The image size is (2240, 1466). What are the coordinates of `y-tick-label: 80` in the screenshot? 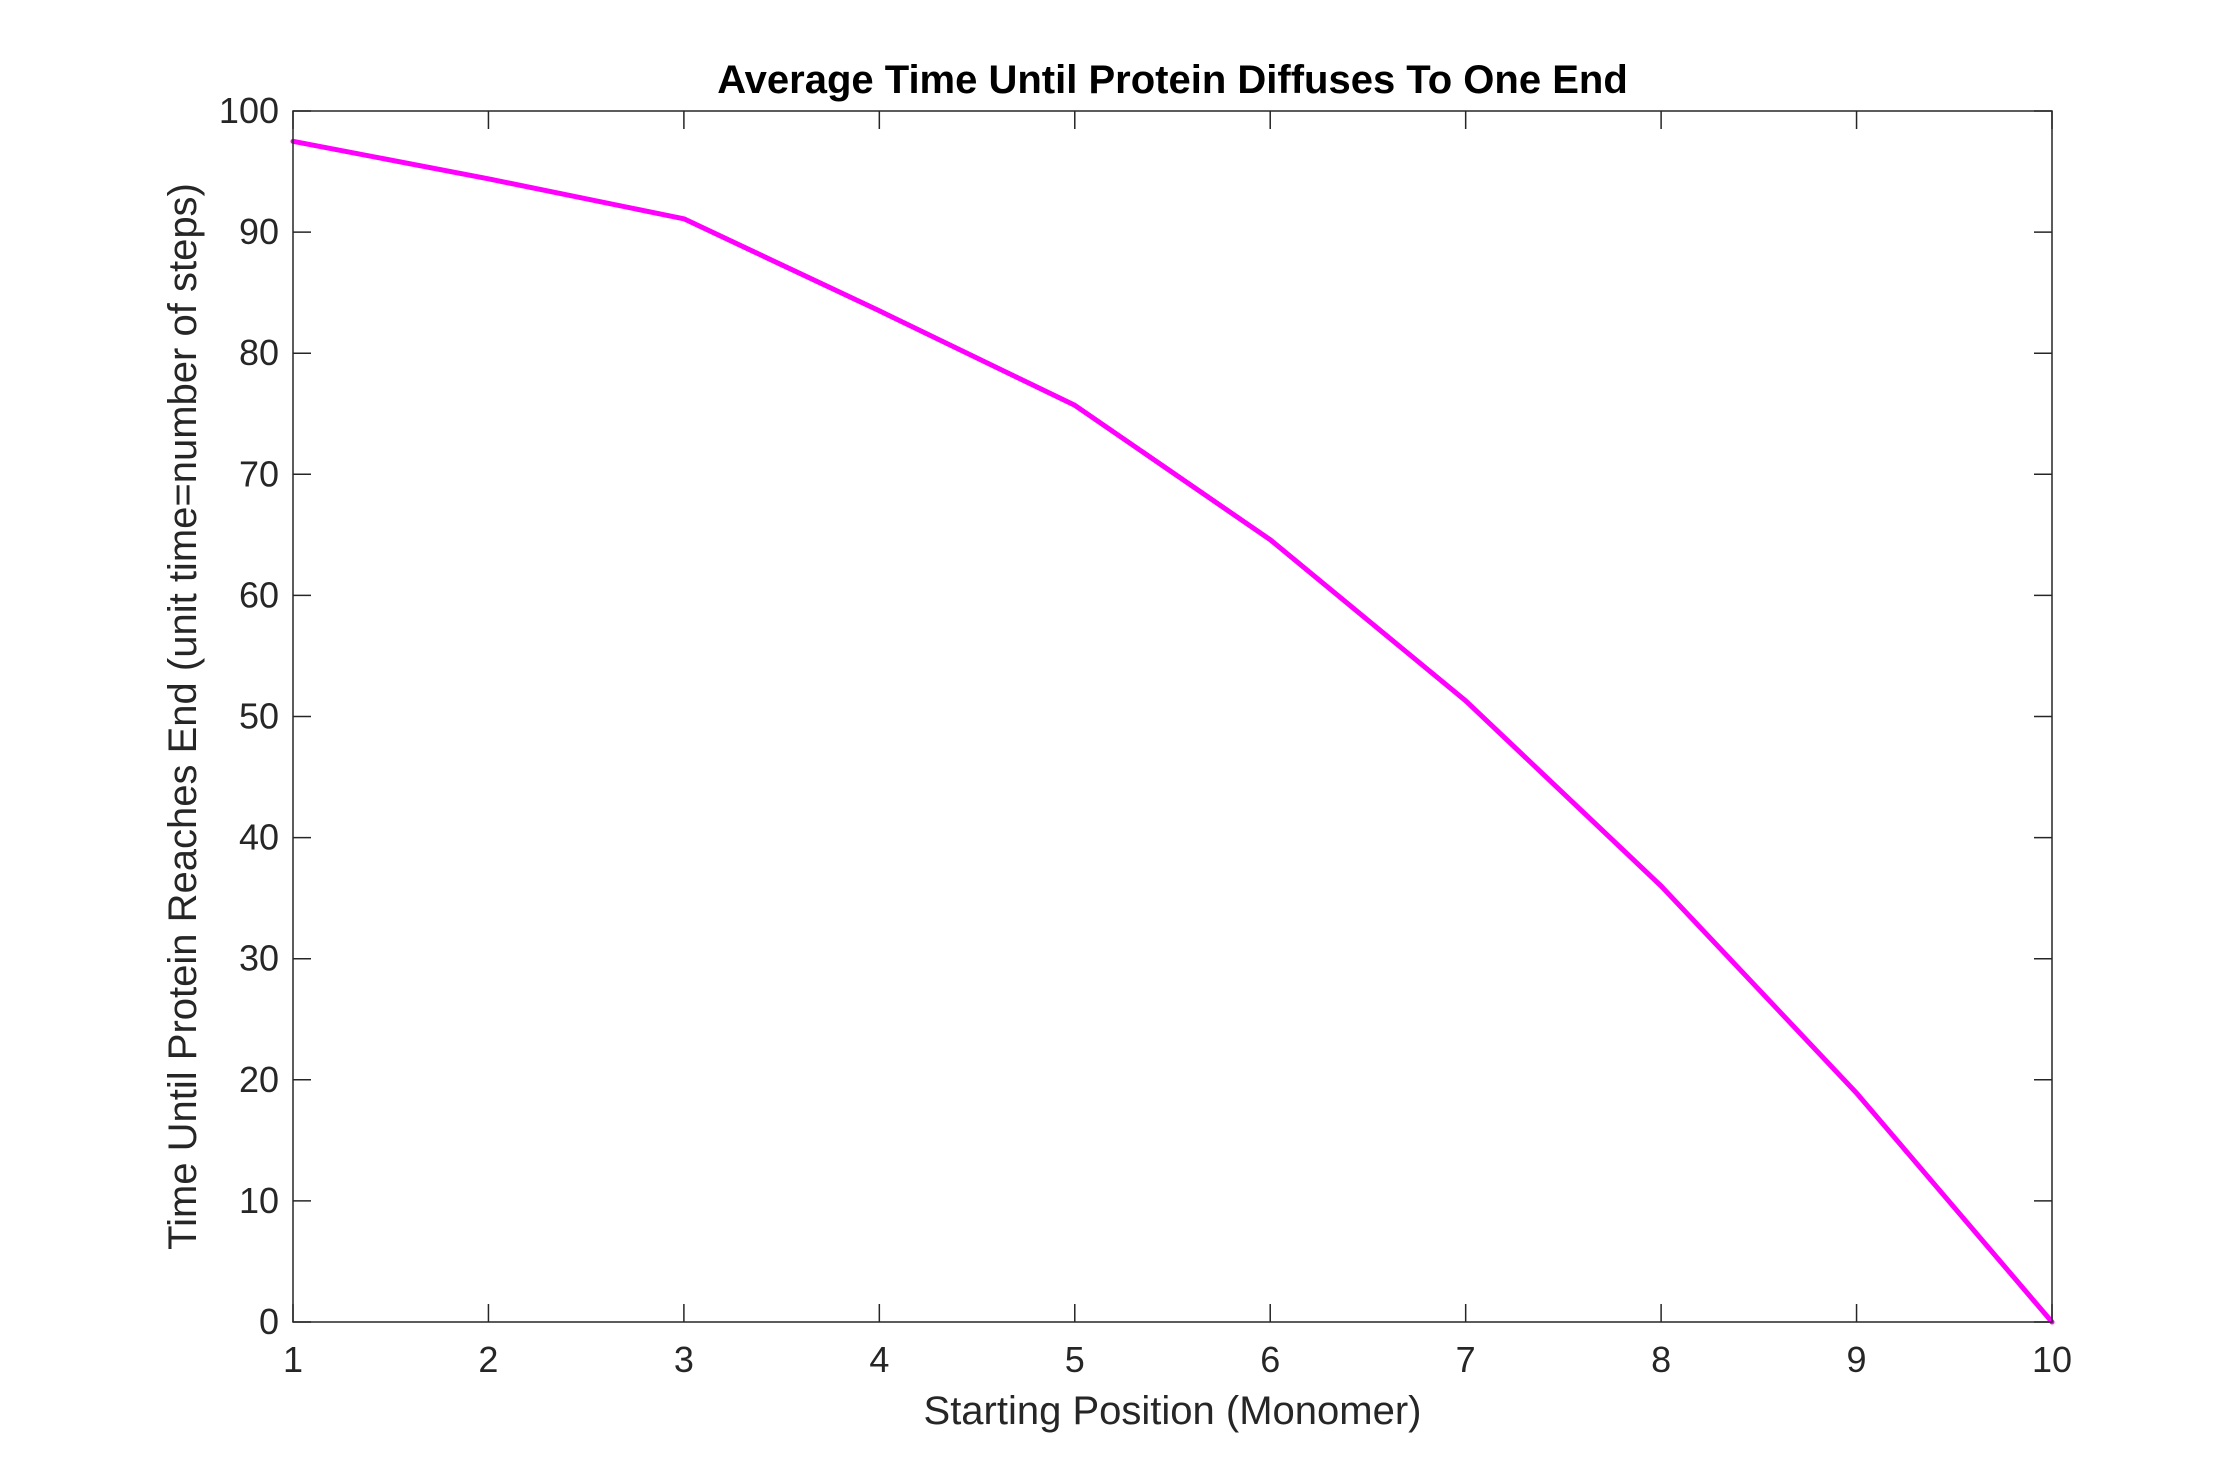 It's located at (259, 352).